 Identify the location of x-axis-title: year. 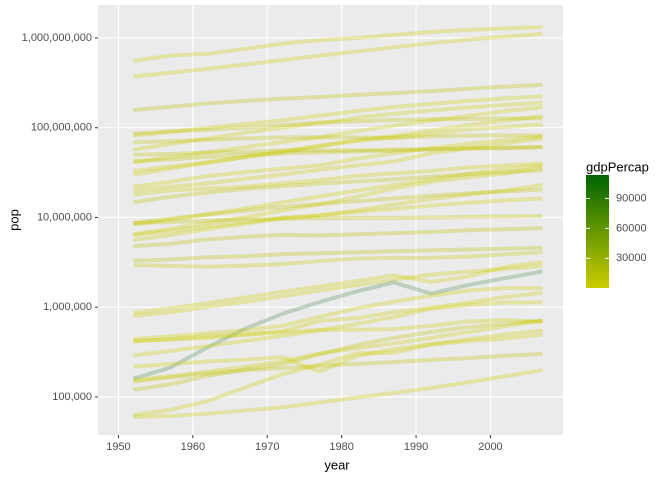
(337, 464).